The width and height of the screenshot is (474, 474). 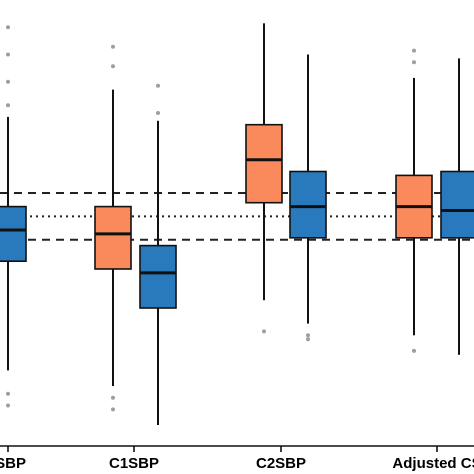 I want to click on box-c2sbp-blue, so click(x=308, y=198).